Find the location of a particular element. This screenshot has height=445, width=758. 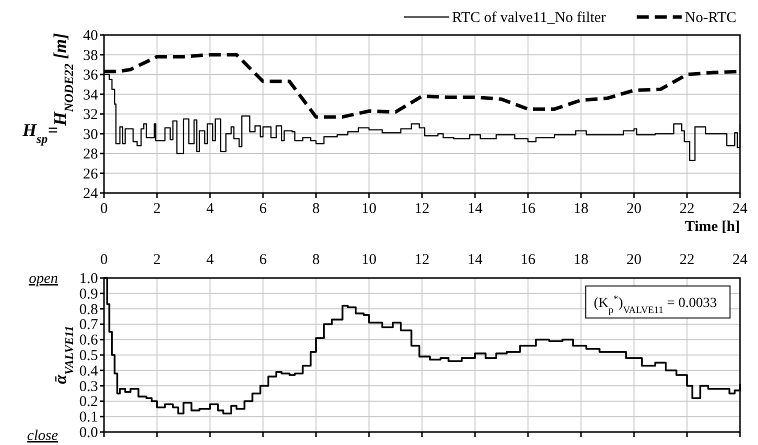

y-tick-label: 0.6 is located at coordinates (88, 340).